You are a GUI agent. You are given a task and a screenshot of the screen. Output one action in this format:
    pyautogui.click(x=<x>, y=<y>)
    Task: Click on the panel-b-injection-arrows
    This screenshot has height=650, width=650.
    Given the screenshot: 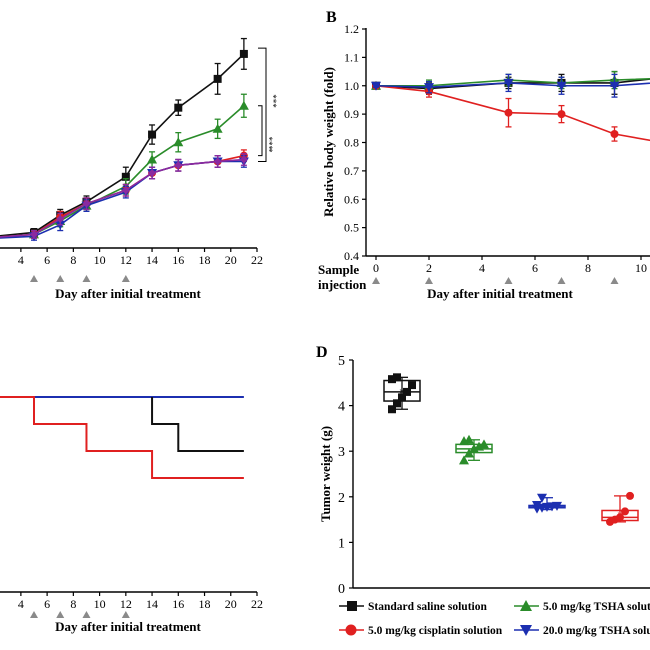 What is the action you would take?
    pyautogui.click(x=495, y=280)
    